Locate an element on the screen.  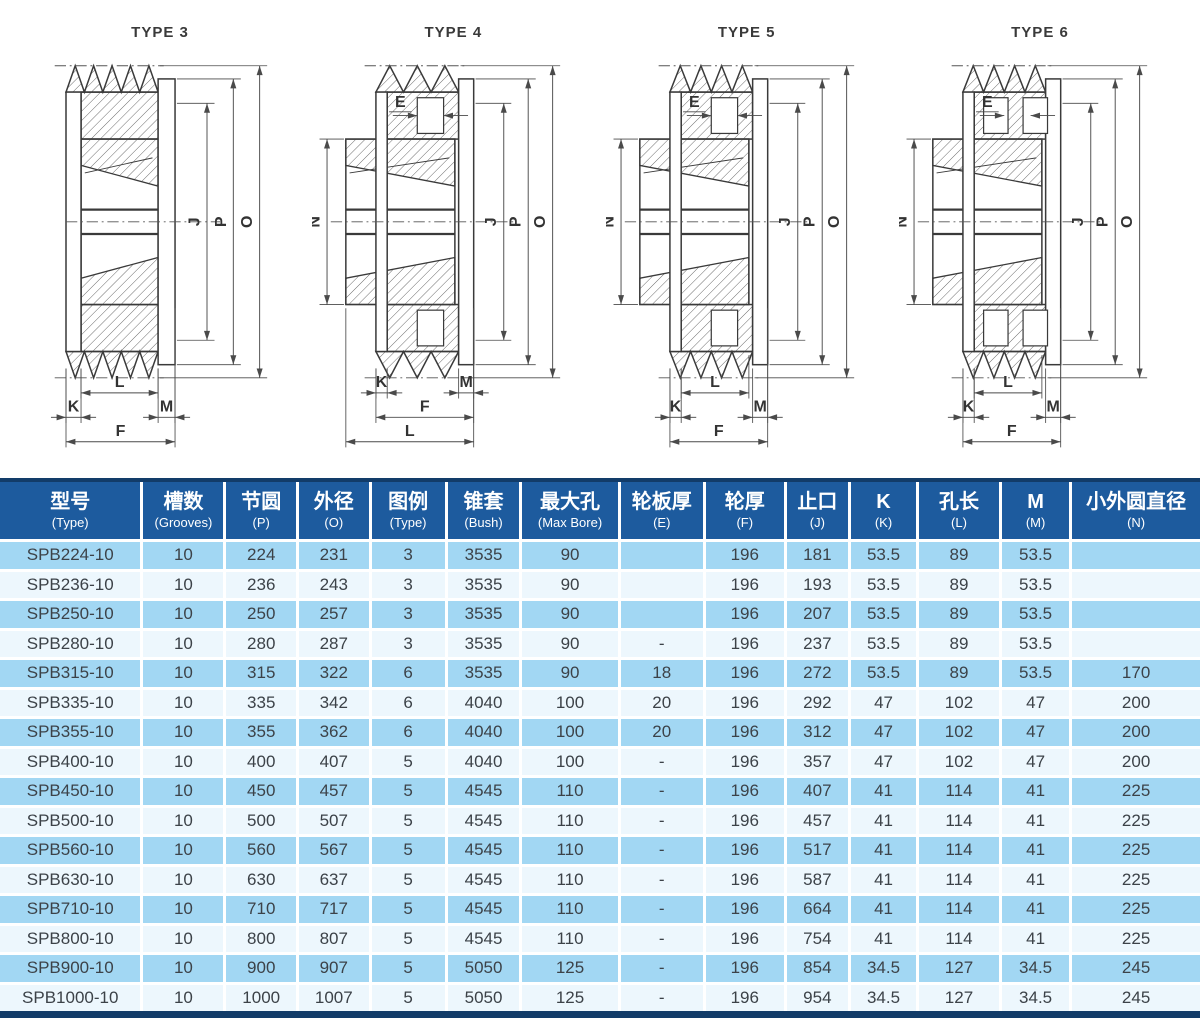
pulley-drawing: J P O L K M F is located at coordinates (159, 255).